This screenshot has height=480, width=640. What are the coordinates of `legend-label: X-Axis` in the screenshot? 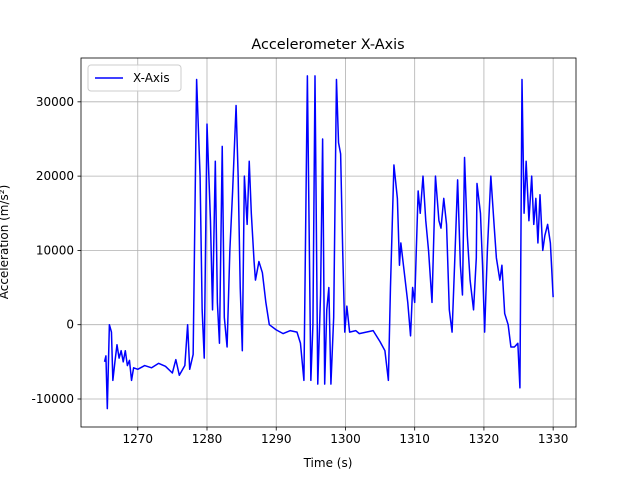 It's located at (151, 78).